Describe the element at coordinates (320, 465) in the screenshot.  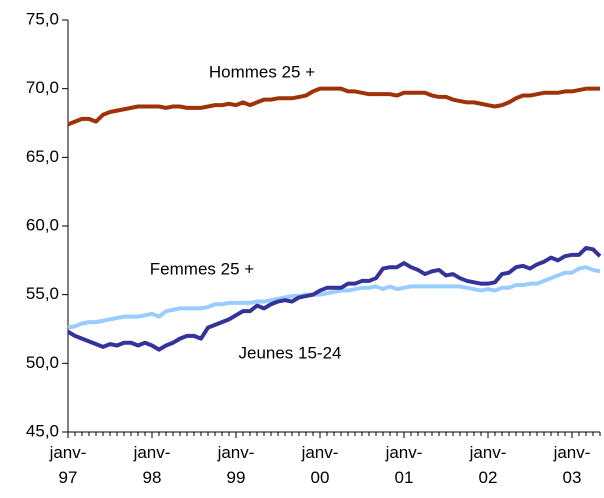
I see `x-tick-label: janv- 00` at that location.